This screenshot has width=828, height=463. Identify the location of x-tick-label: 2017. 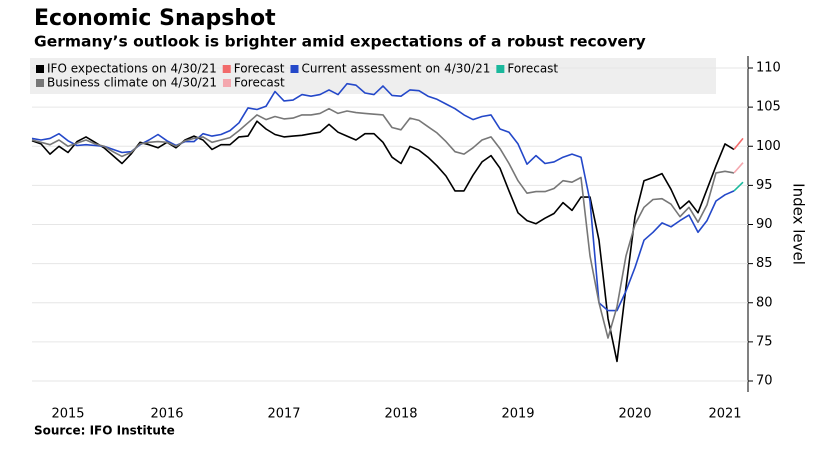
(283, 414).